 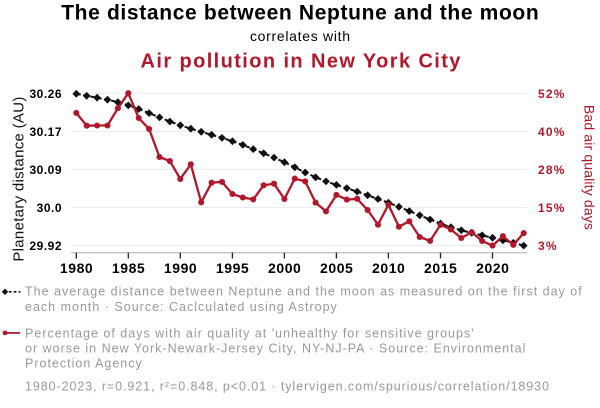 What do you see at coordinates (300, 36) in the screenshot?
I see `svg-text: correlates with` at bounding box center [300, 36].